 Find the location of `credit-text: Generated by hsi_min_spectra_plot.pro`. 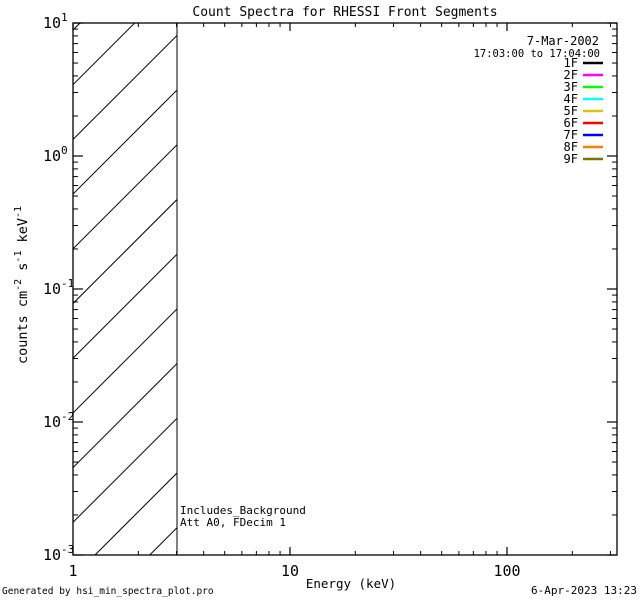

credit-text: Generated by hsi_min_spectra_plot.pro is located at coordinates (108, 591).